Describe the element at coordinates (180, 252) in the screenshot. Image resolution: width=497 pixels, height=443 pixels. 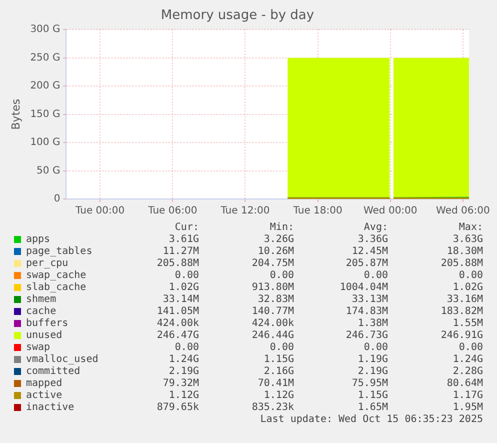
I see `text: 11.27M` at that location.